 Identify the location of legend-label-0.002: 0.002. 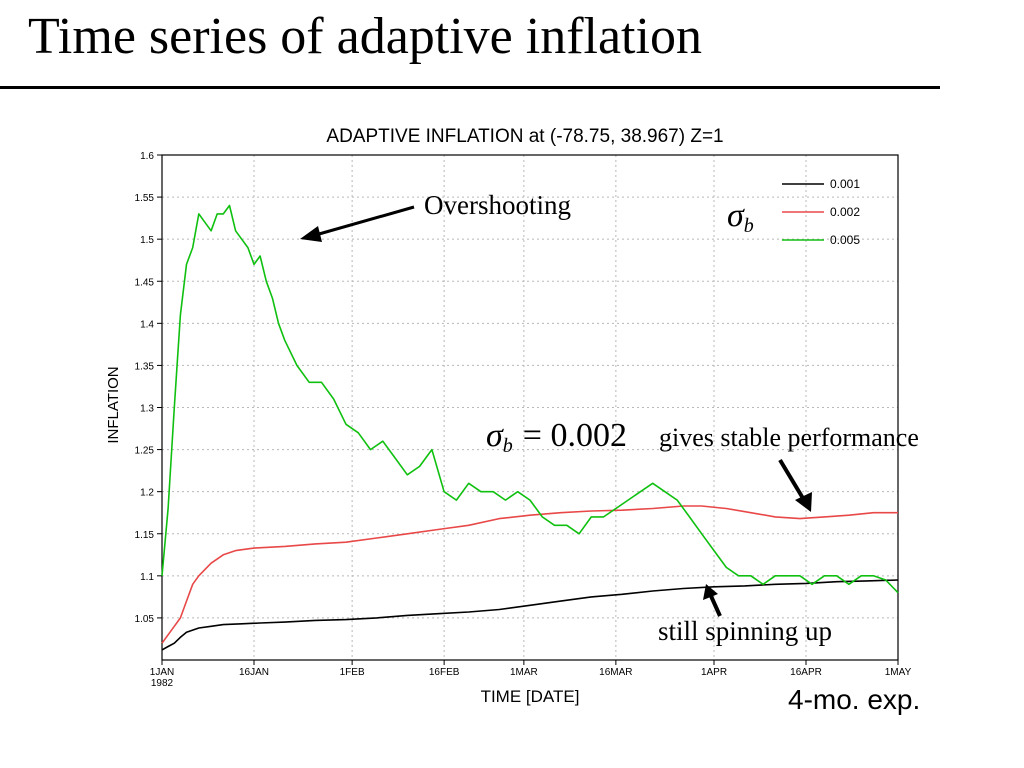
(845, 212).